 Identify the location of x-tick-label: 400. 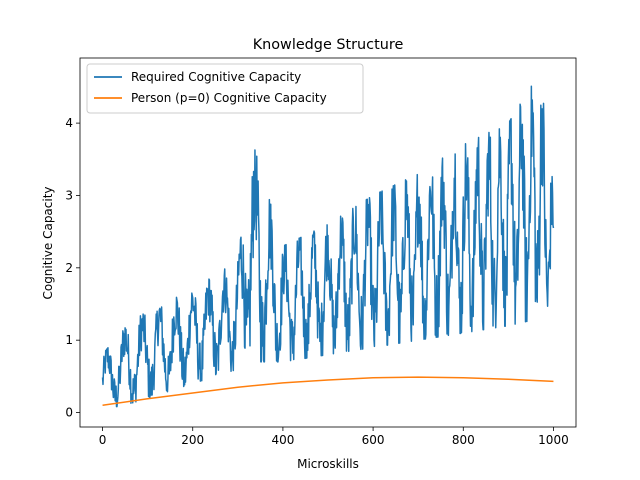
(282, 440).